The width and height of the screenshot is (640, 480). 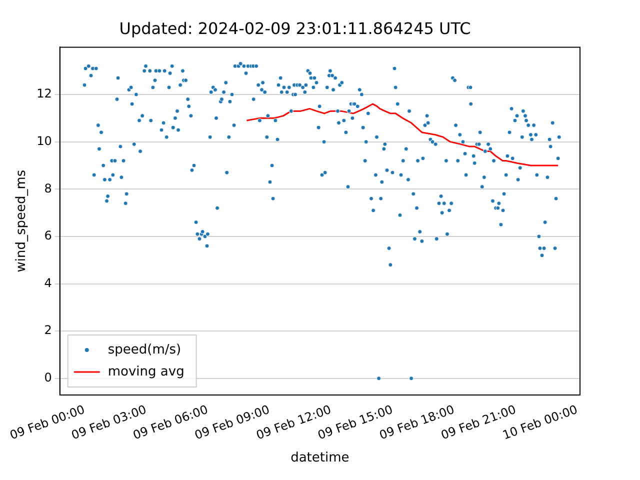 What do you see at coordinates (48, 235) in the screenshot?
I see `y-tick-label: 6` at bounding box center [48, 235].